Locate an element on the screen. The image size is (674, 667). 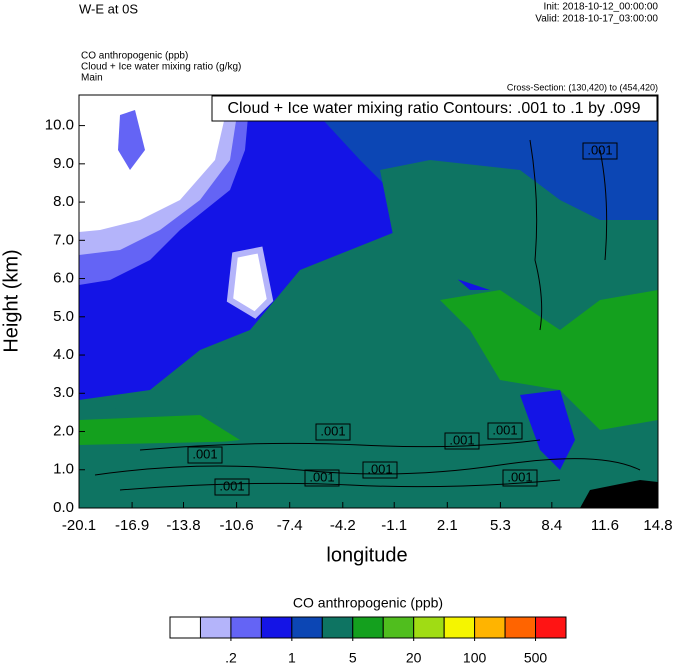
contour-info-box is located at coordinates (434, 108).